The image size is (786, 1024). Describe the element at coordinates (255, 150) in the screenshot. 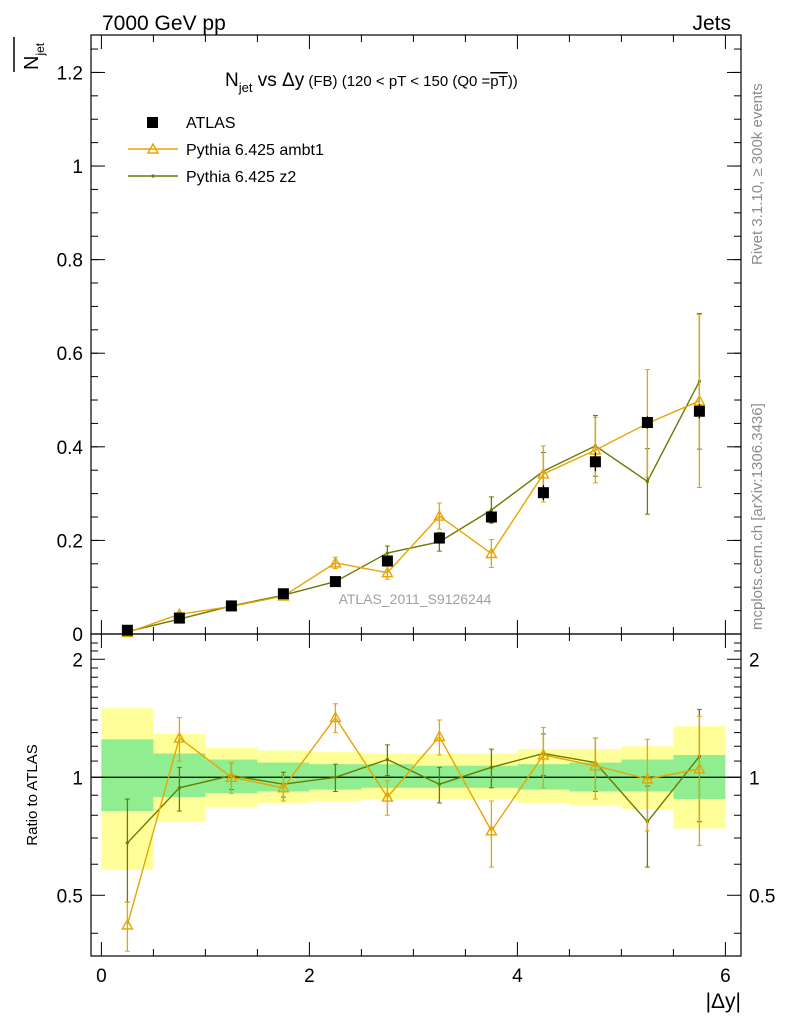

I see `legend-label-ambt1: Pythia 6.425 ambt1` at that location.